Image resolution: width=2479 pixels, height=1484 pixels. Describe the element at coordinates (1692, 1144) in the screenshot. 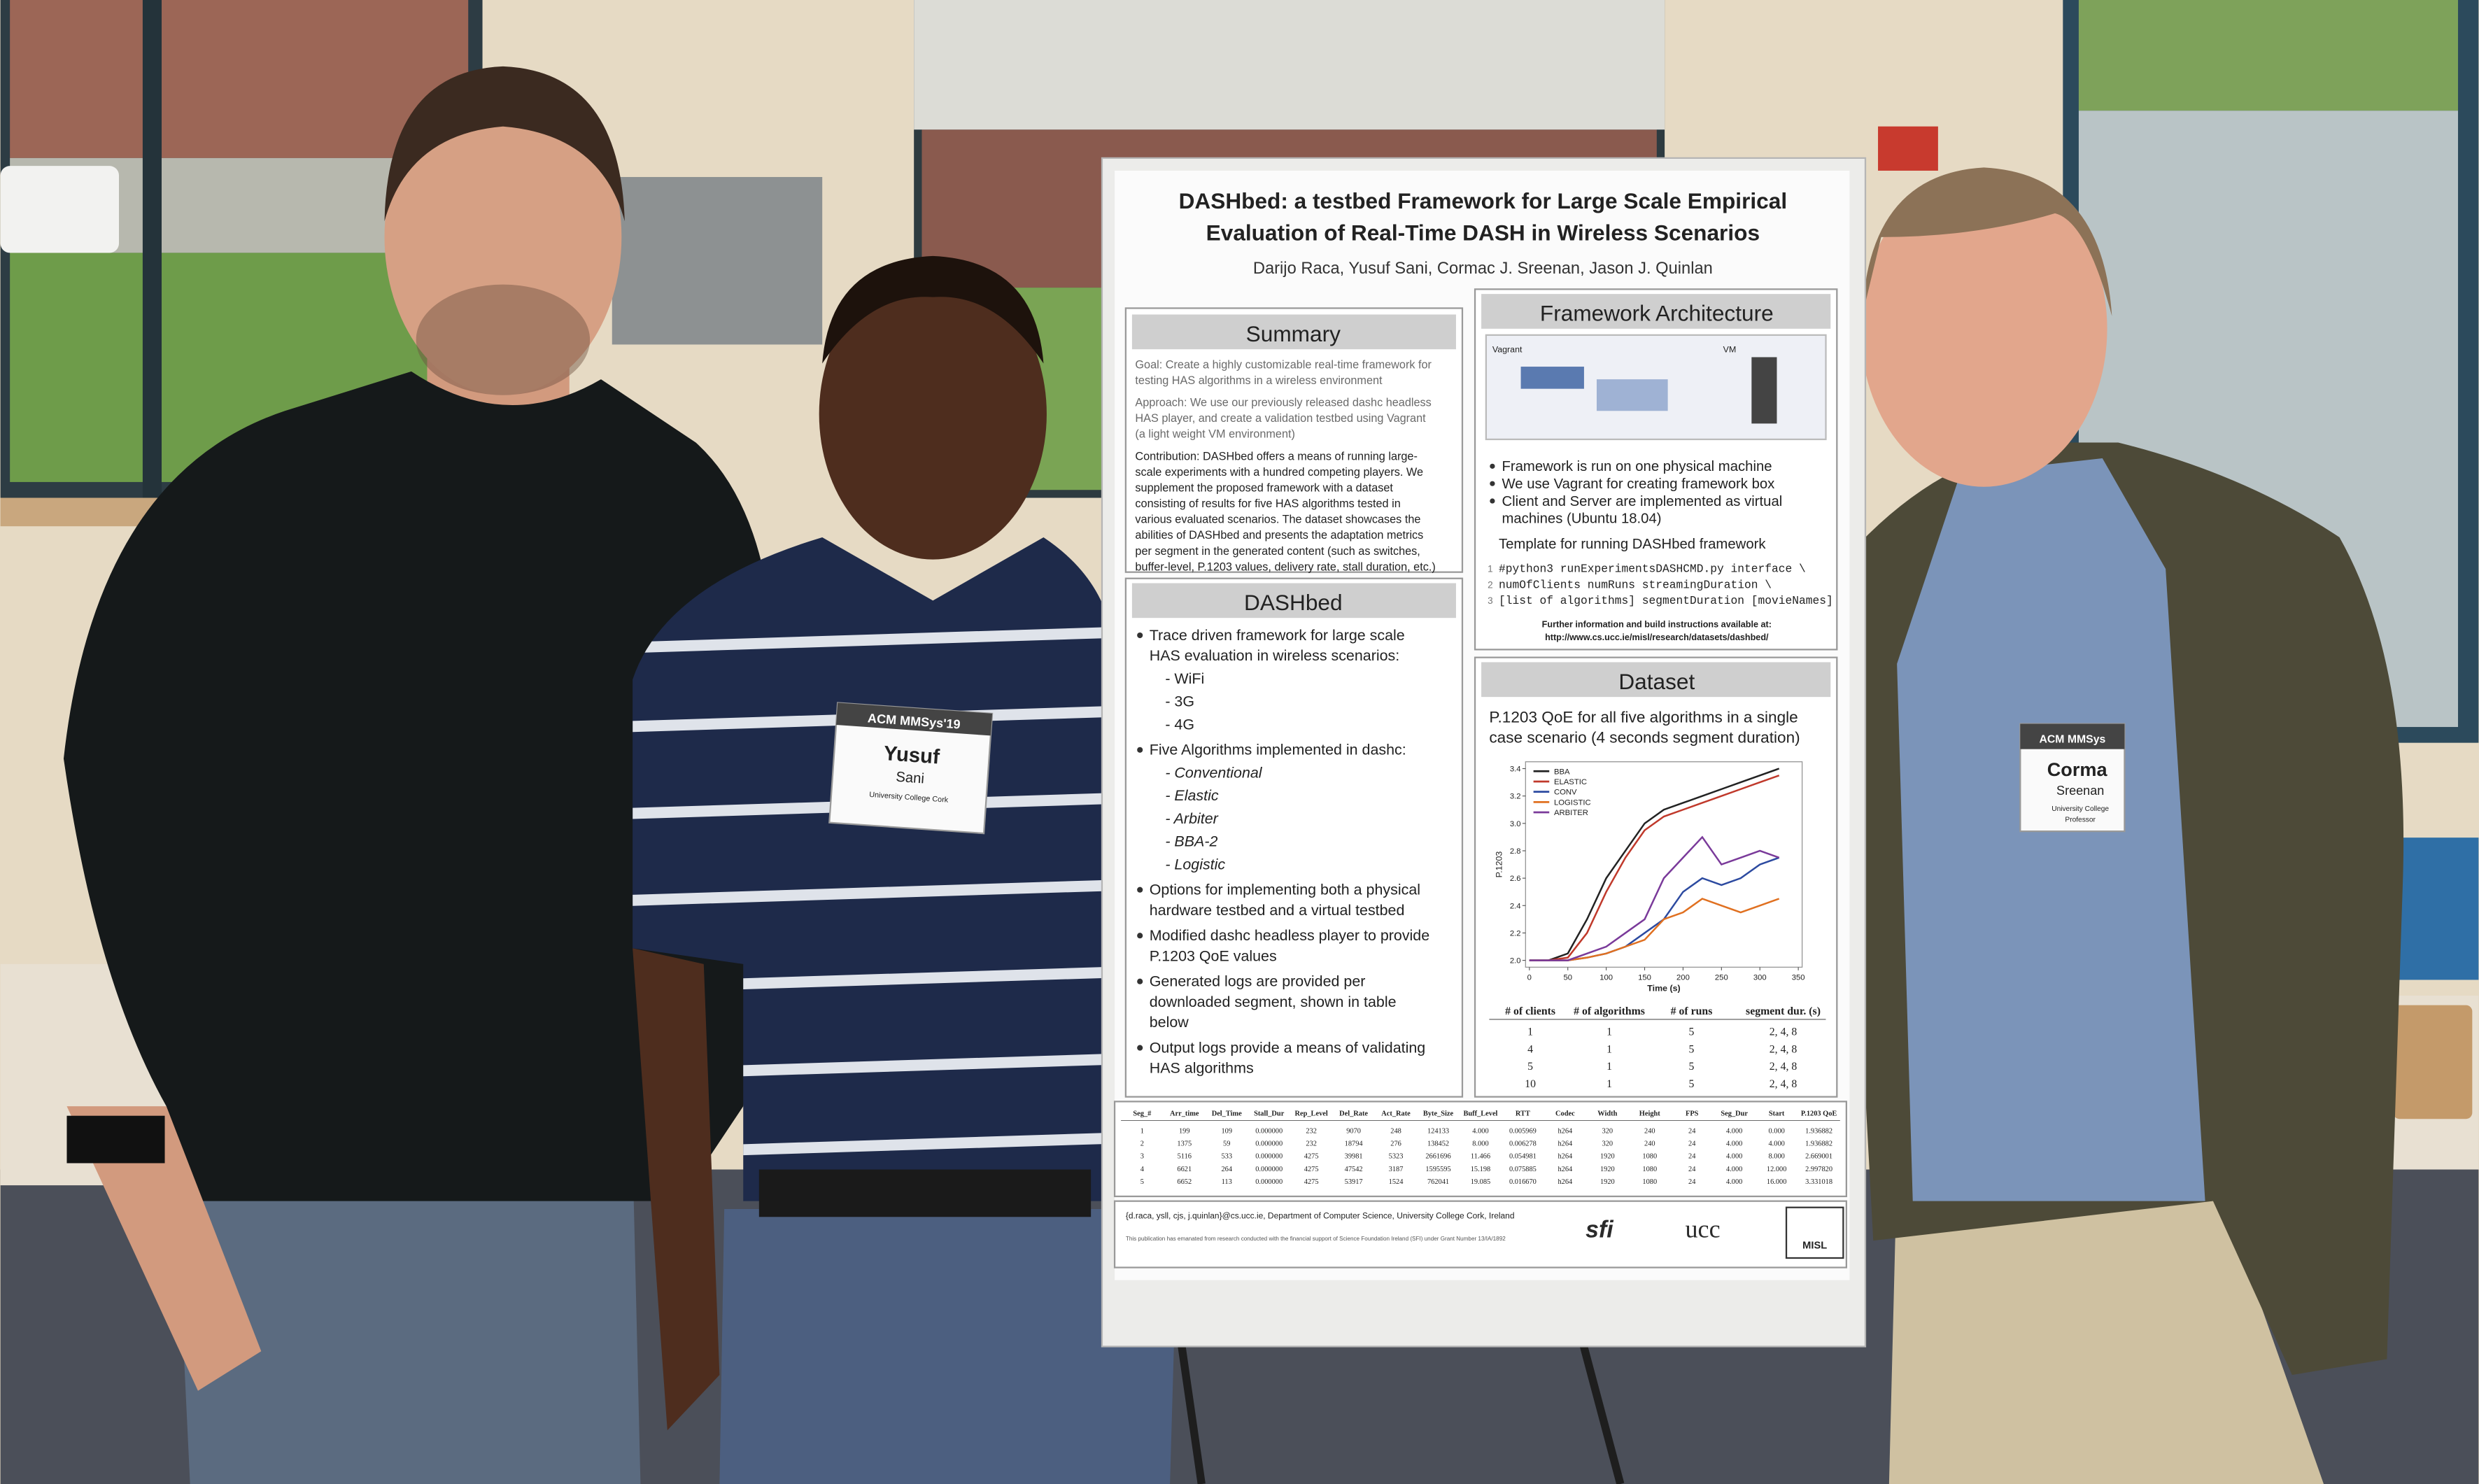

I see `log-cell: 24` at that location.